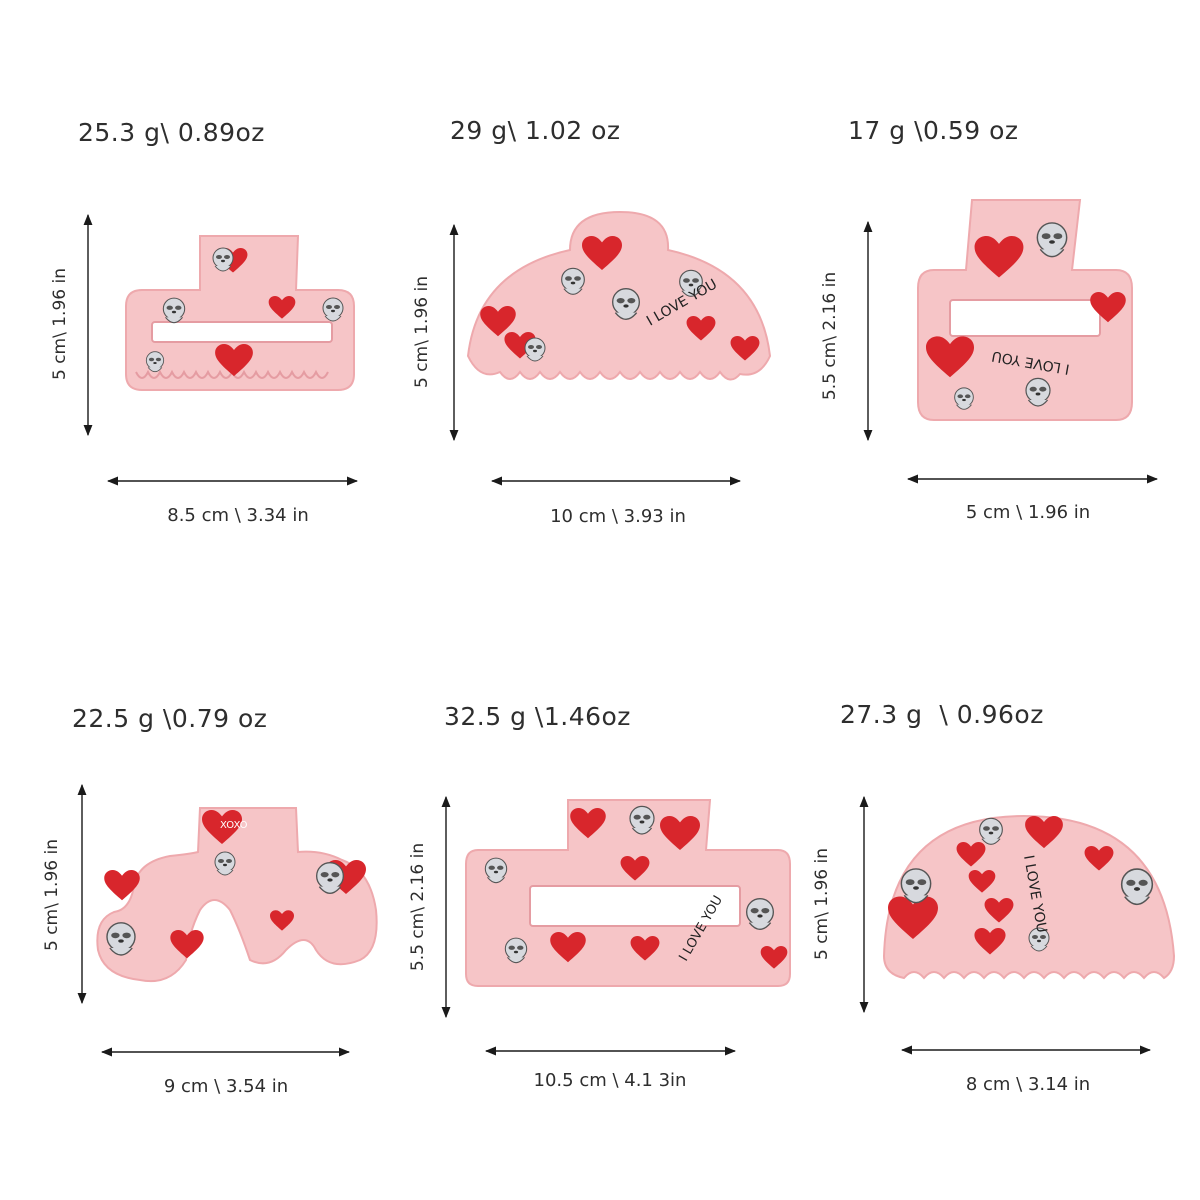 The image size is (1200, 1200). What do you see at coordinates (537, 716) in the screenshot?
I see `weight-label-5: 32.5 g \1.46oz` at bounding box center [537, 716].